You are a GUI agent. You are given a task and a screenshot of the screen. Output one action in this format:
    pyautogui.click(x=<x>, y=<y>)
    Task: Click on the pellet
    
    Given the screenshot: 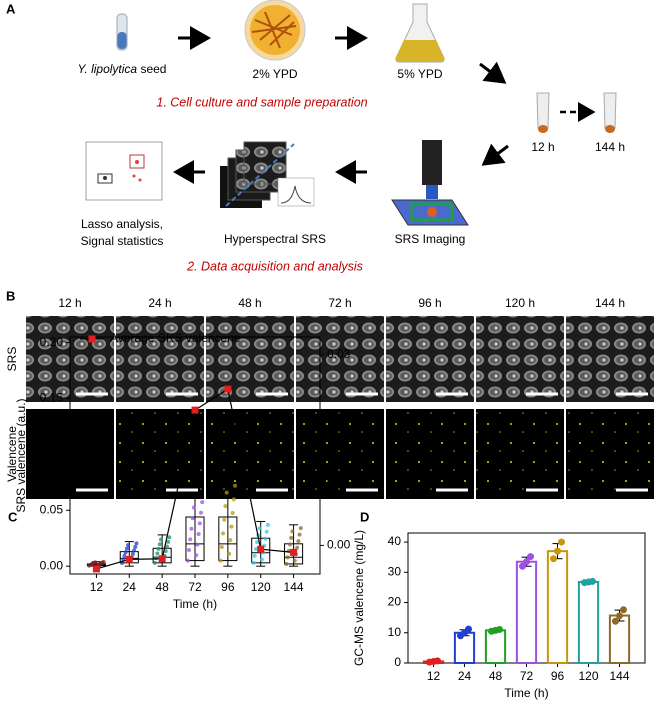 What is the action you would take?
    pyautogui.click(x=610, y=129)
    